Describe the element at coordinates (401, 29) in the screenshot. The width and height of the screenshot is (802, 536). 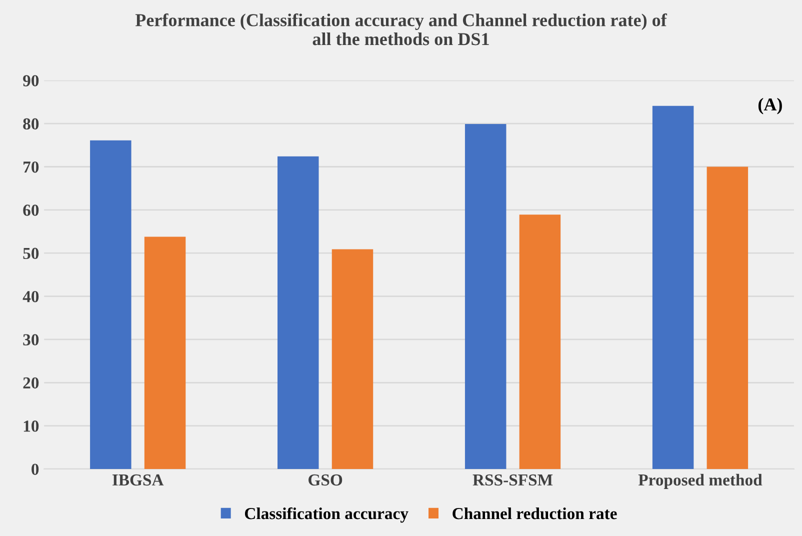
I see `chart-title: Performance (Classification accuracy and Channel reduction rate) of all the methods on DS1` at that location.